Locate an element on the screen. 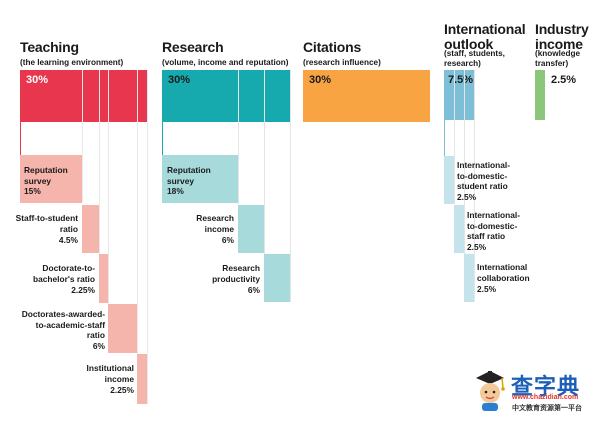 Image resolution: width=600 pixels, height=423 pixels. teaching-staff-ratio-weight: 4.5% is located at coordinates (68, 240).